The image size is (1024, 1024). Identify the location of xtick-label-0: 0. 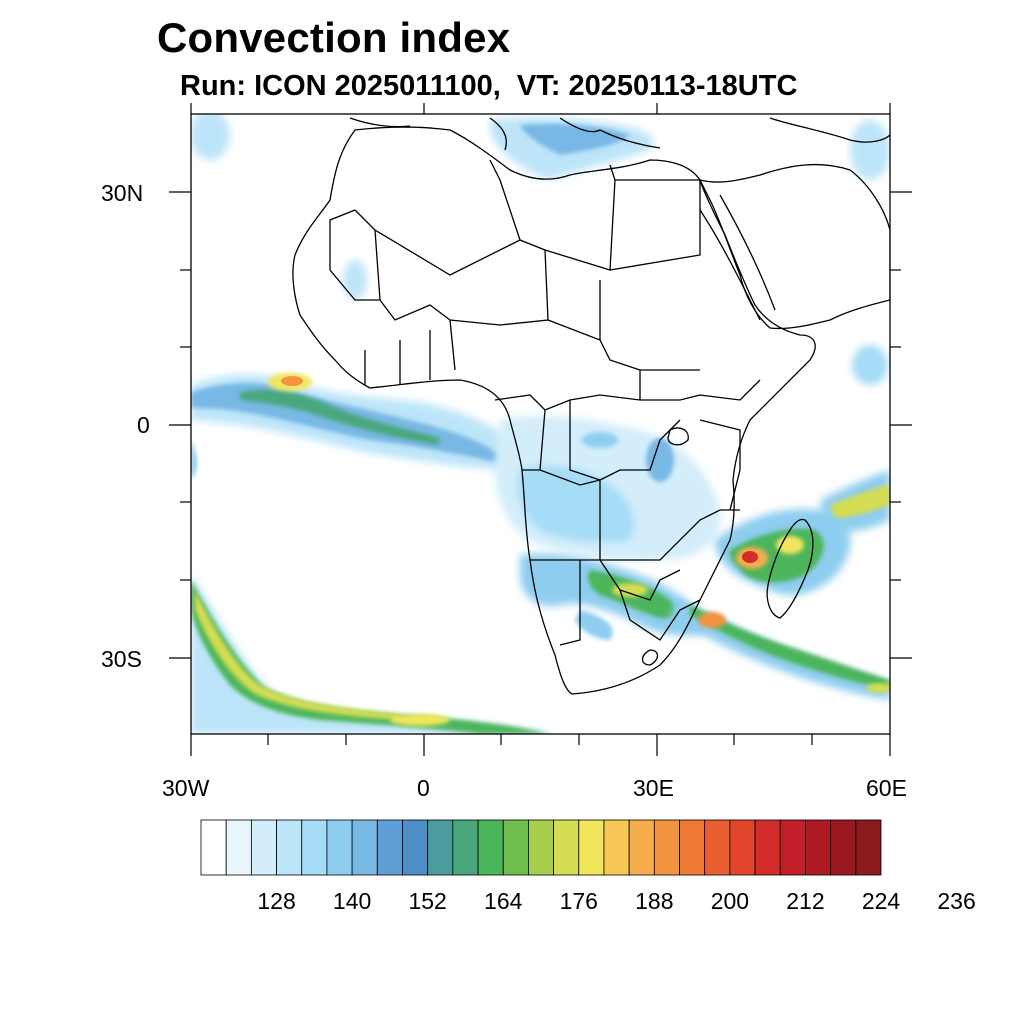
(423, 788).